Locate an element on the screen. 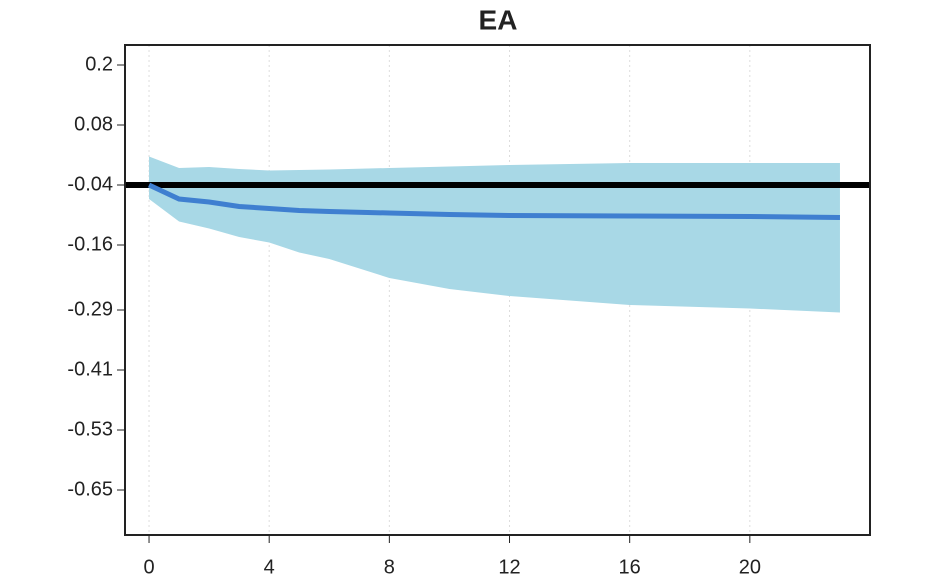  x-tick-label: 12 is located at coordinates (509, 567).